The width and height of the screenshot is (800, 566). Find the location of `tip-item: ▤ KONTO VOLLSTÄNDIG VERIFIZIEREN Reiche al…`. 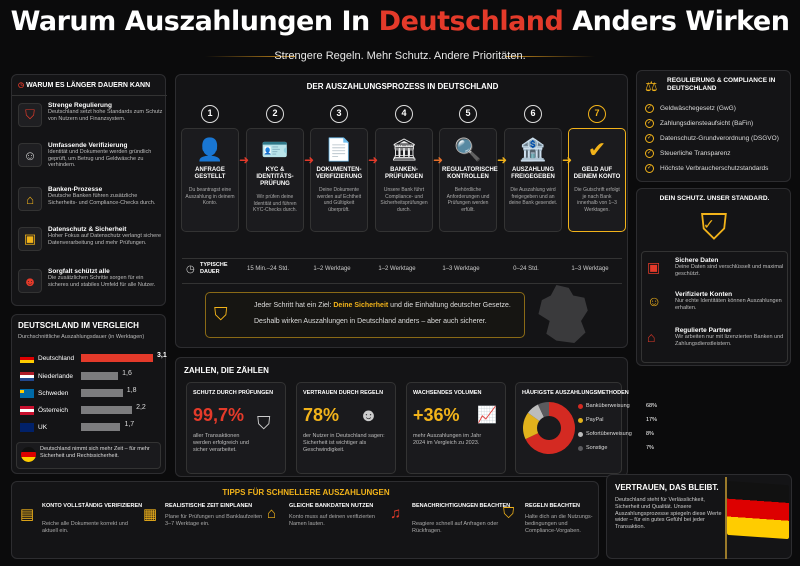

tip-item: ▤ KONTO VOLLSTÄNDIG VERIFIZIEREN Reiche al… is located at coordinates (81, 518).